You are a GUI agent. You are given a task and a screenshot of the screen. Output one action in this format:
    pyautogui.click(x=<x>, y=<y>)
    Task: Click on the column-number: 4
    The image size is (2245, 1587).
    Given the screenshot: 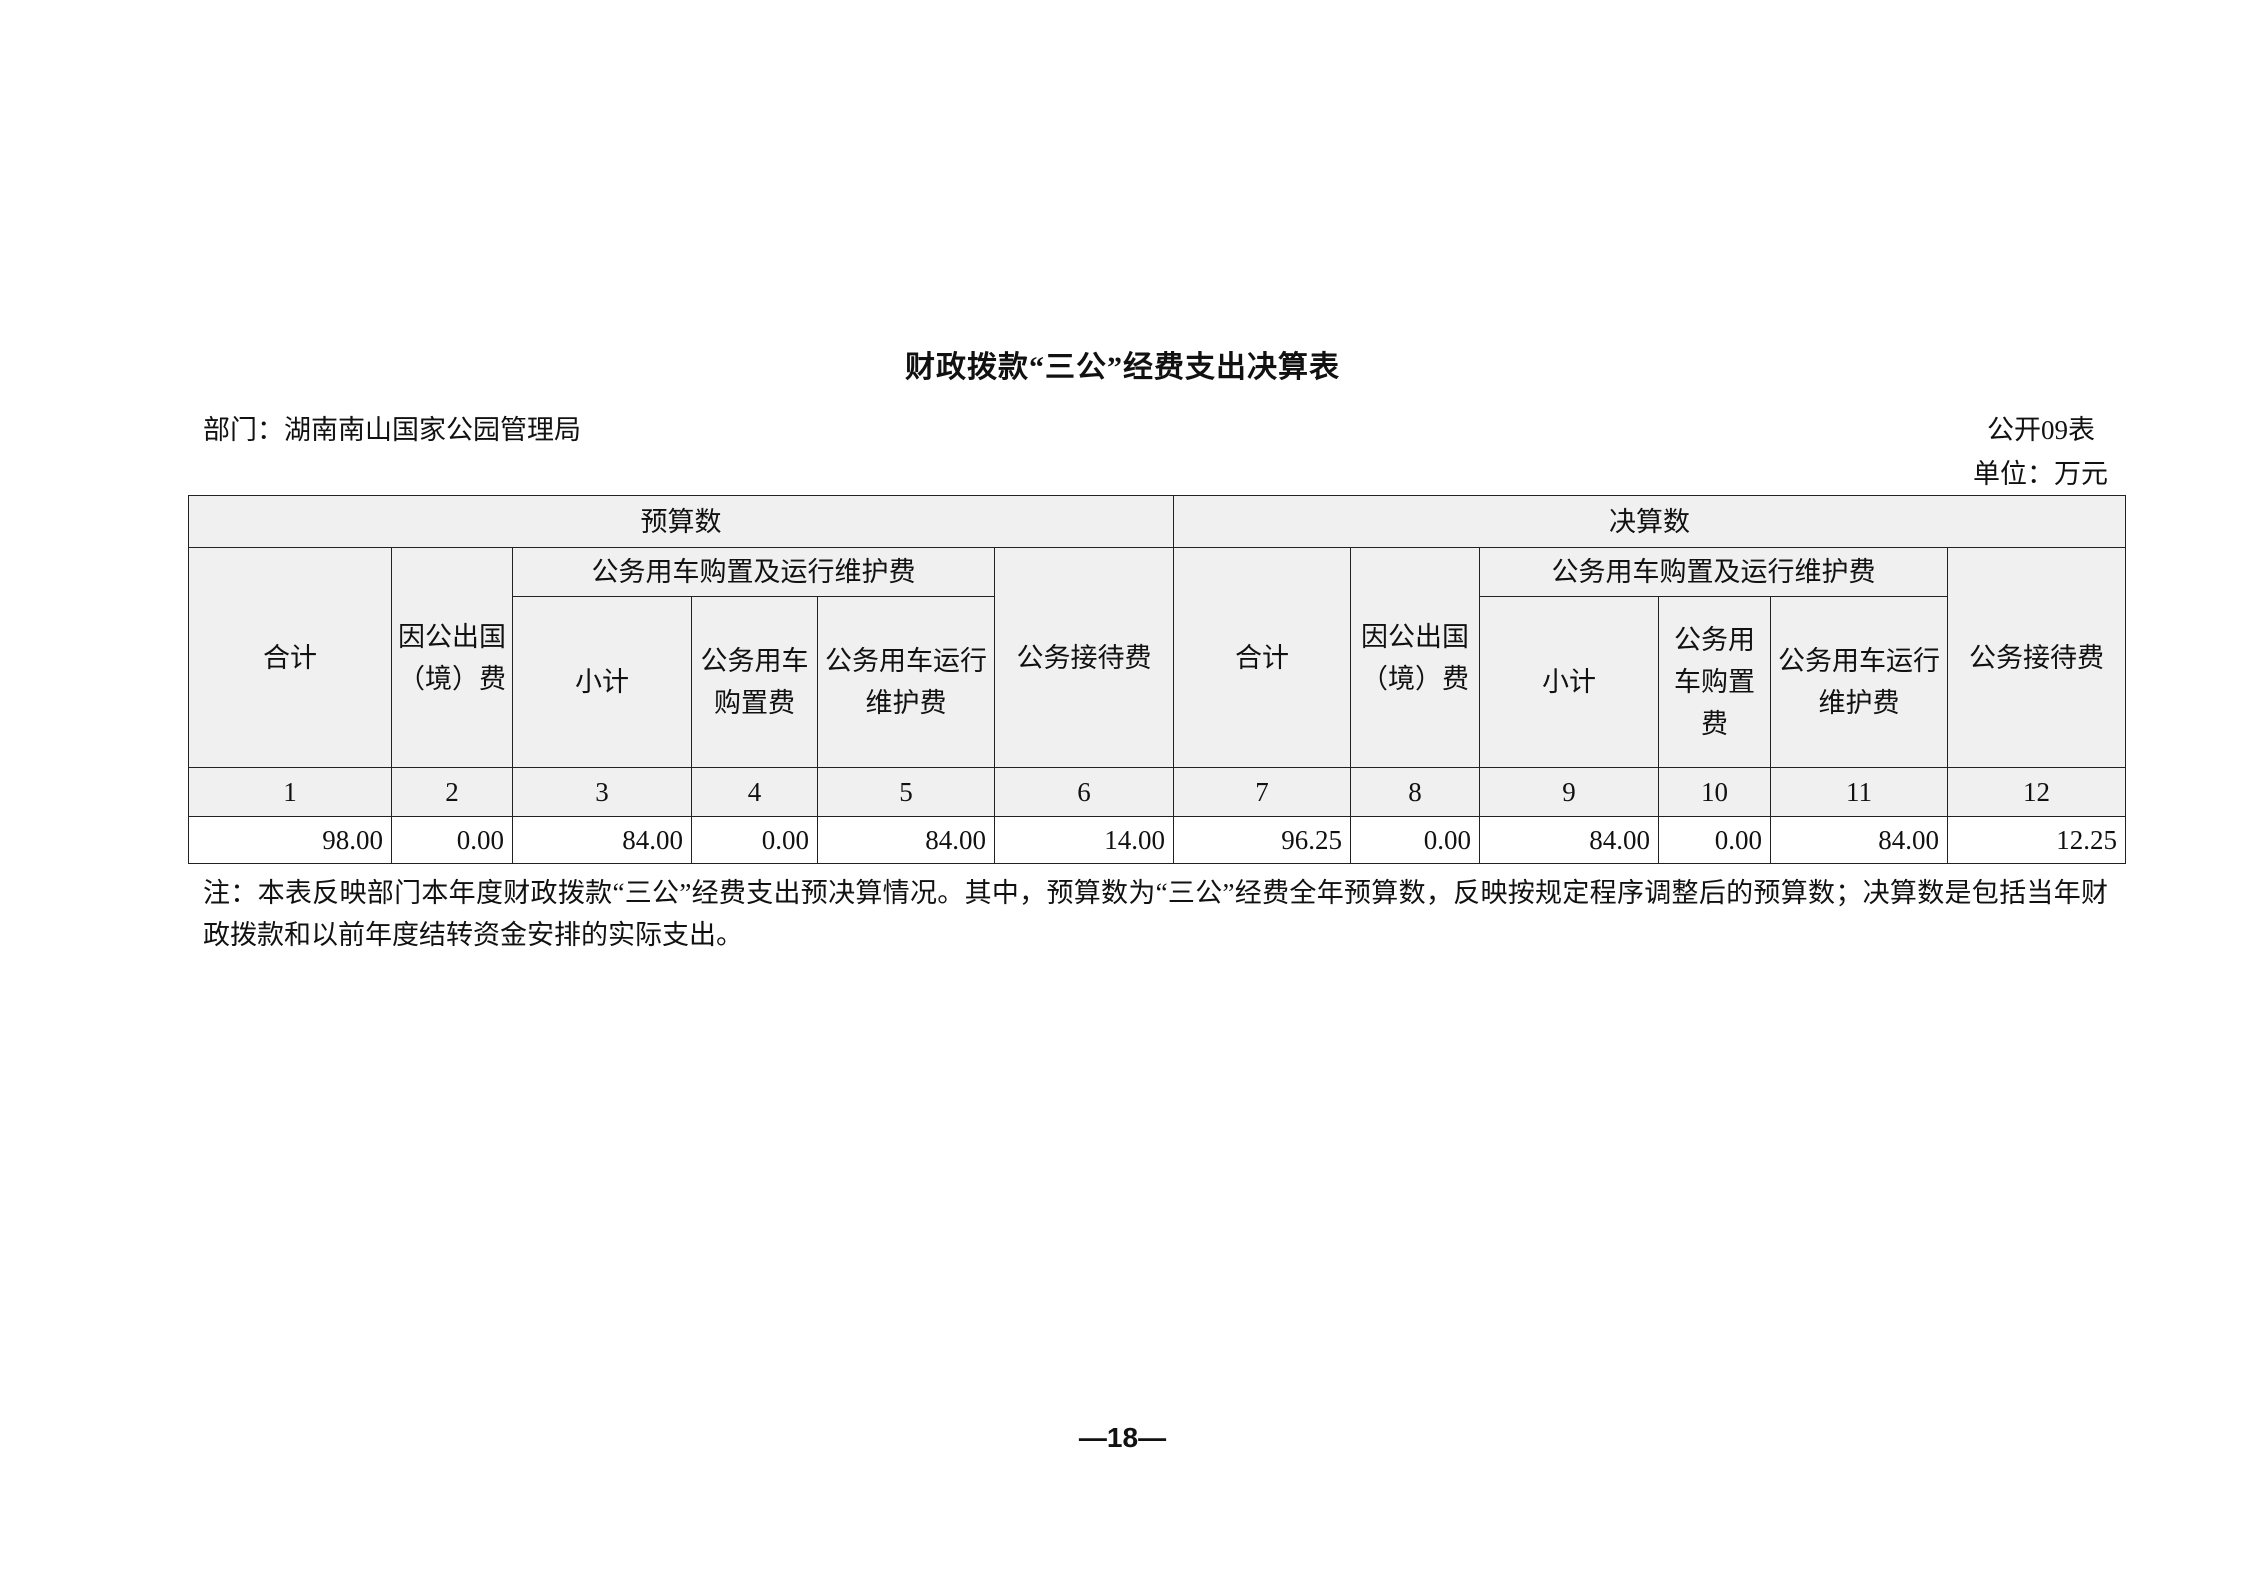 What is the action you would take?
    pyautogui.click(x=754, y=792)
    